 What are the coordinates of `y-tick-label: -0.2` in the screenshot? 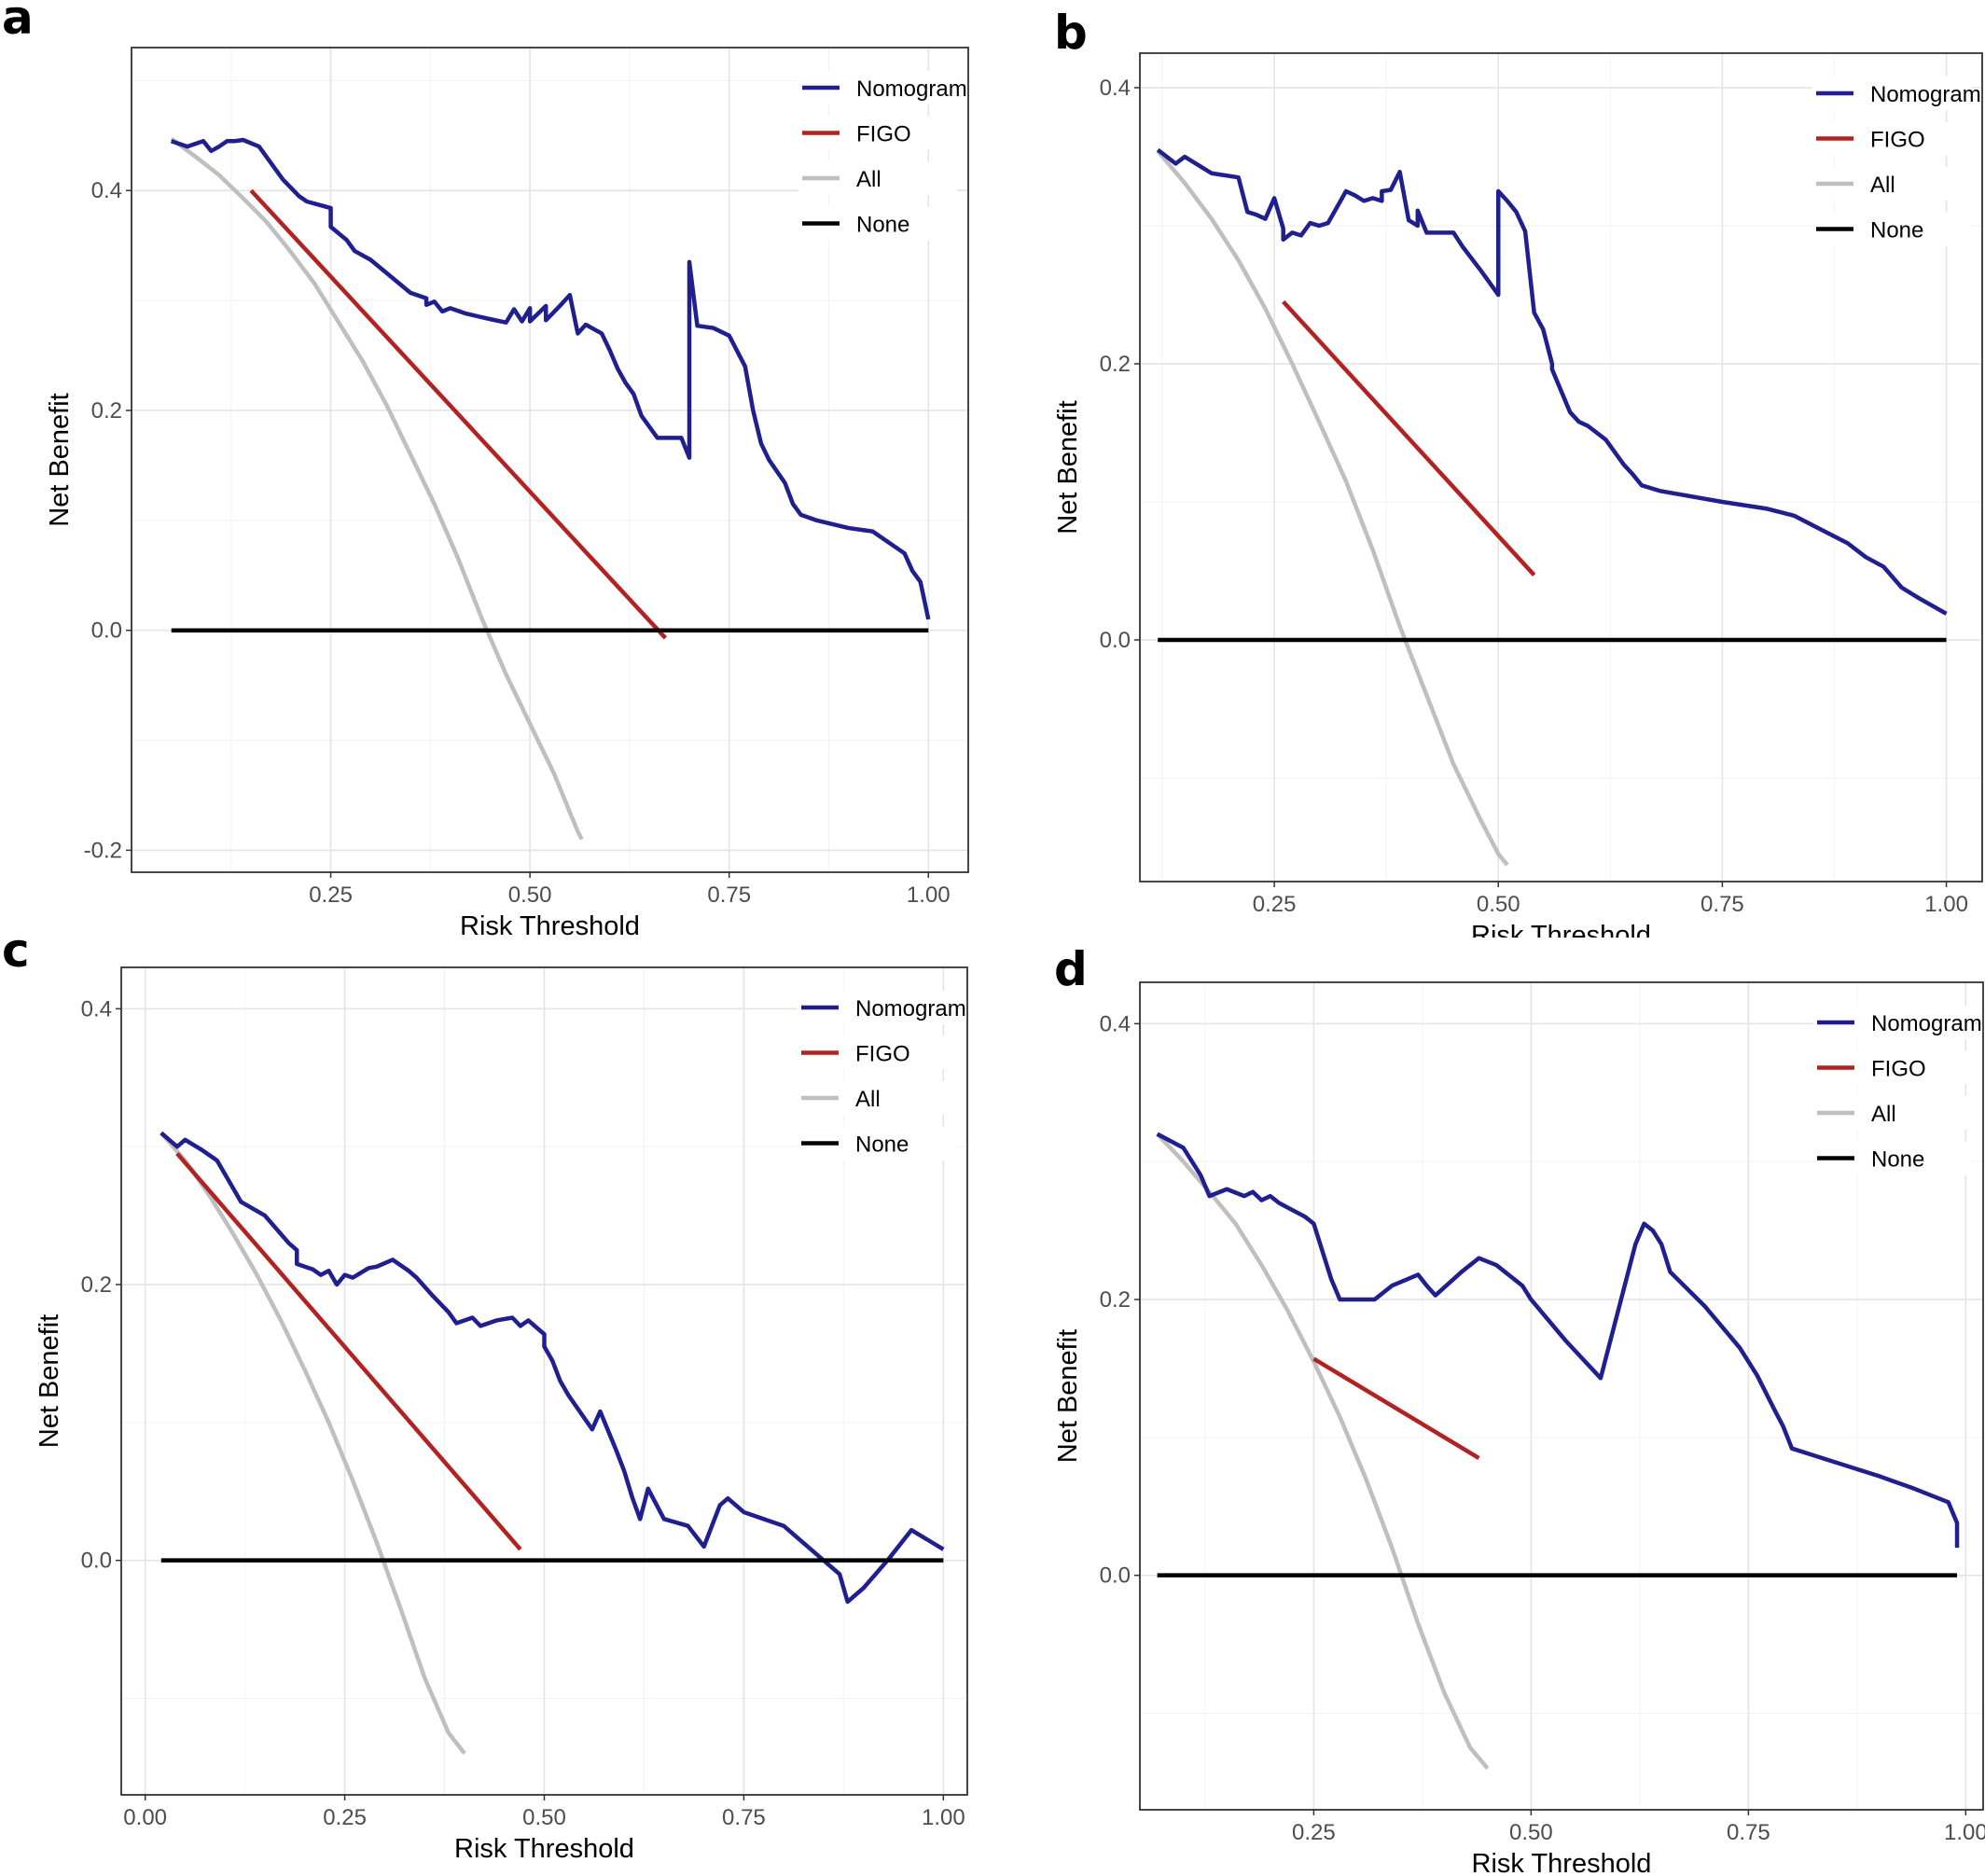 It's located at (103, 850).